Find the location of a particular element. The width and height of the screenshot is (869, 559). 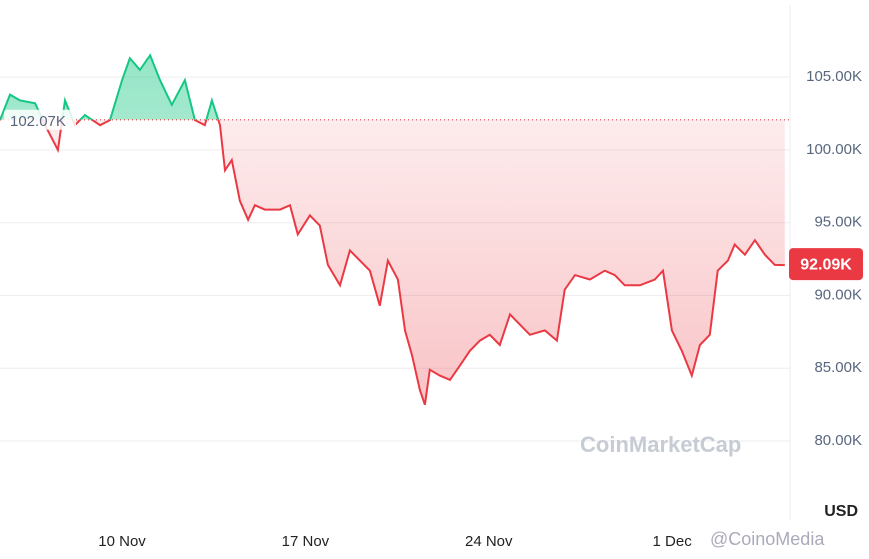

baseline-label-bg is located at coordinates (40, 119).